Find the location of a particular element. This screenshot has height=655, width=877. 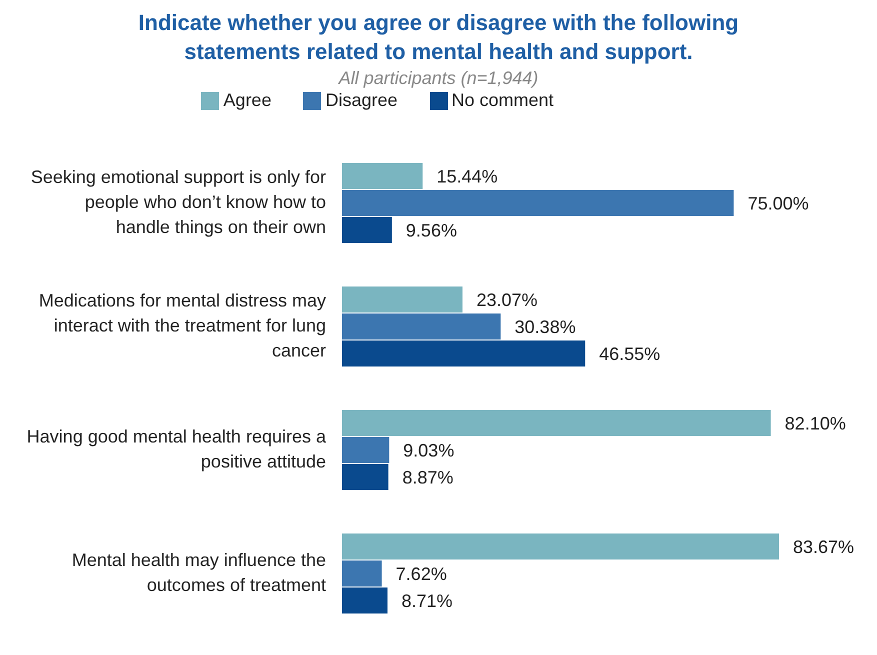

y-tick-label: Seeking emotional support is only for people who don’t know how to handle things on their own is located at coordinates (178, 201).